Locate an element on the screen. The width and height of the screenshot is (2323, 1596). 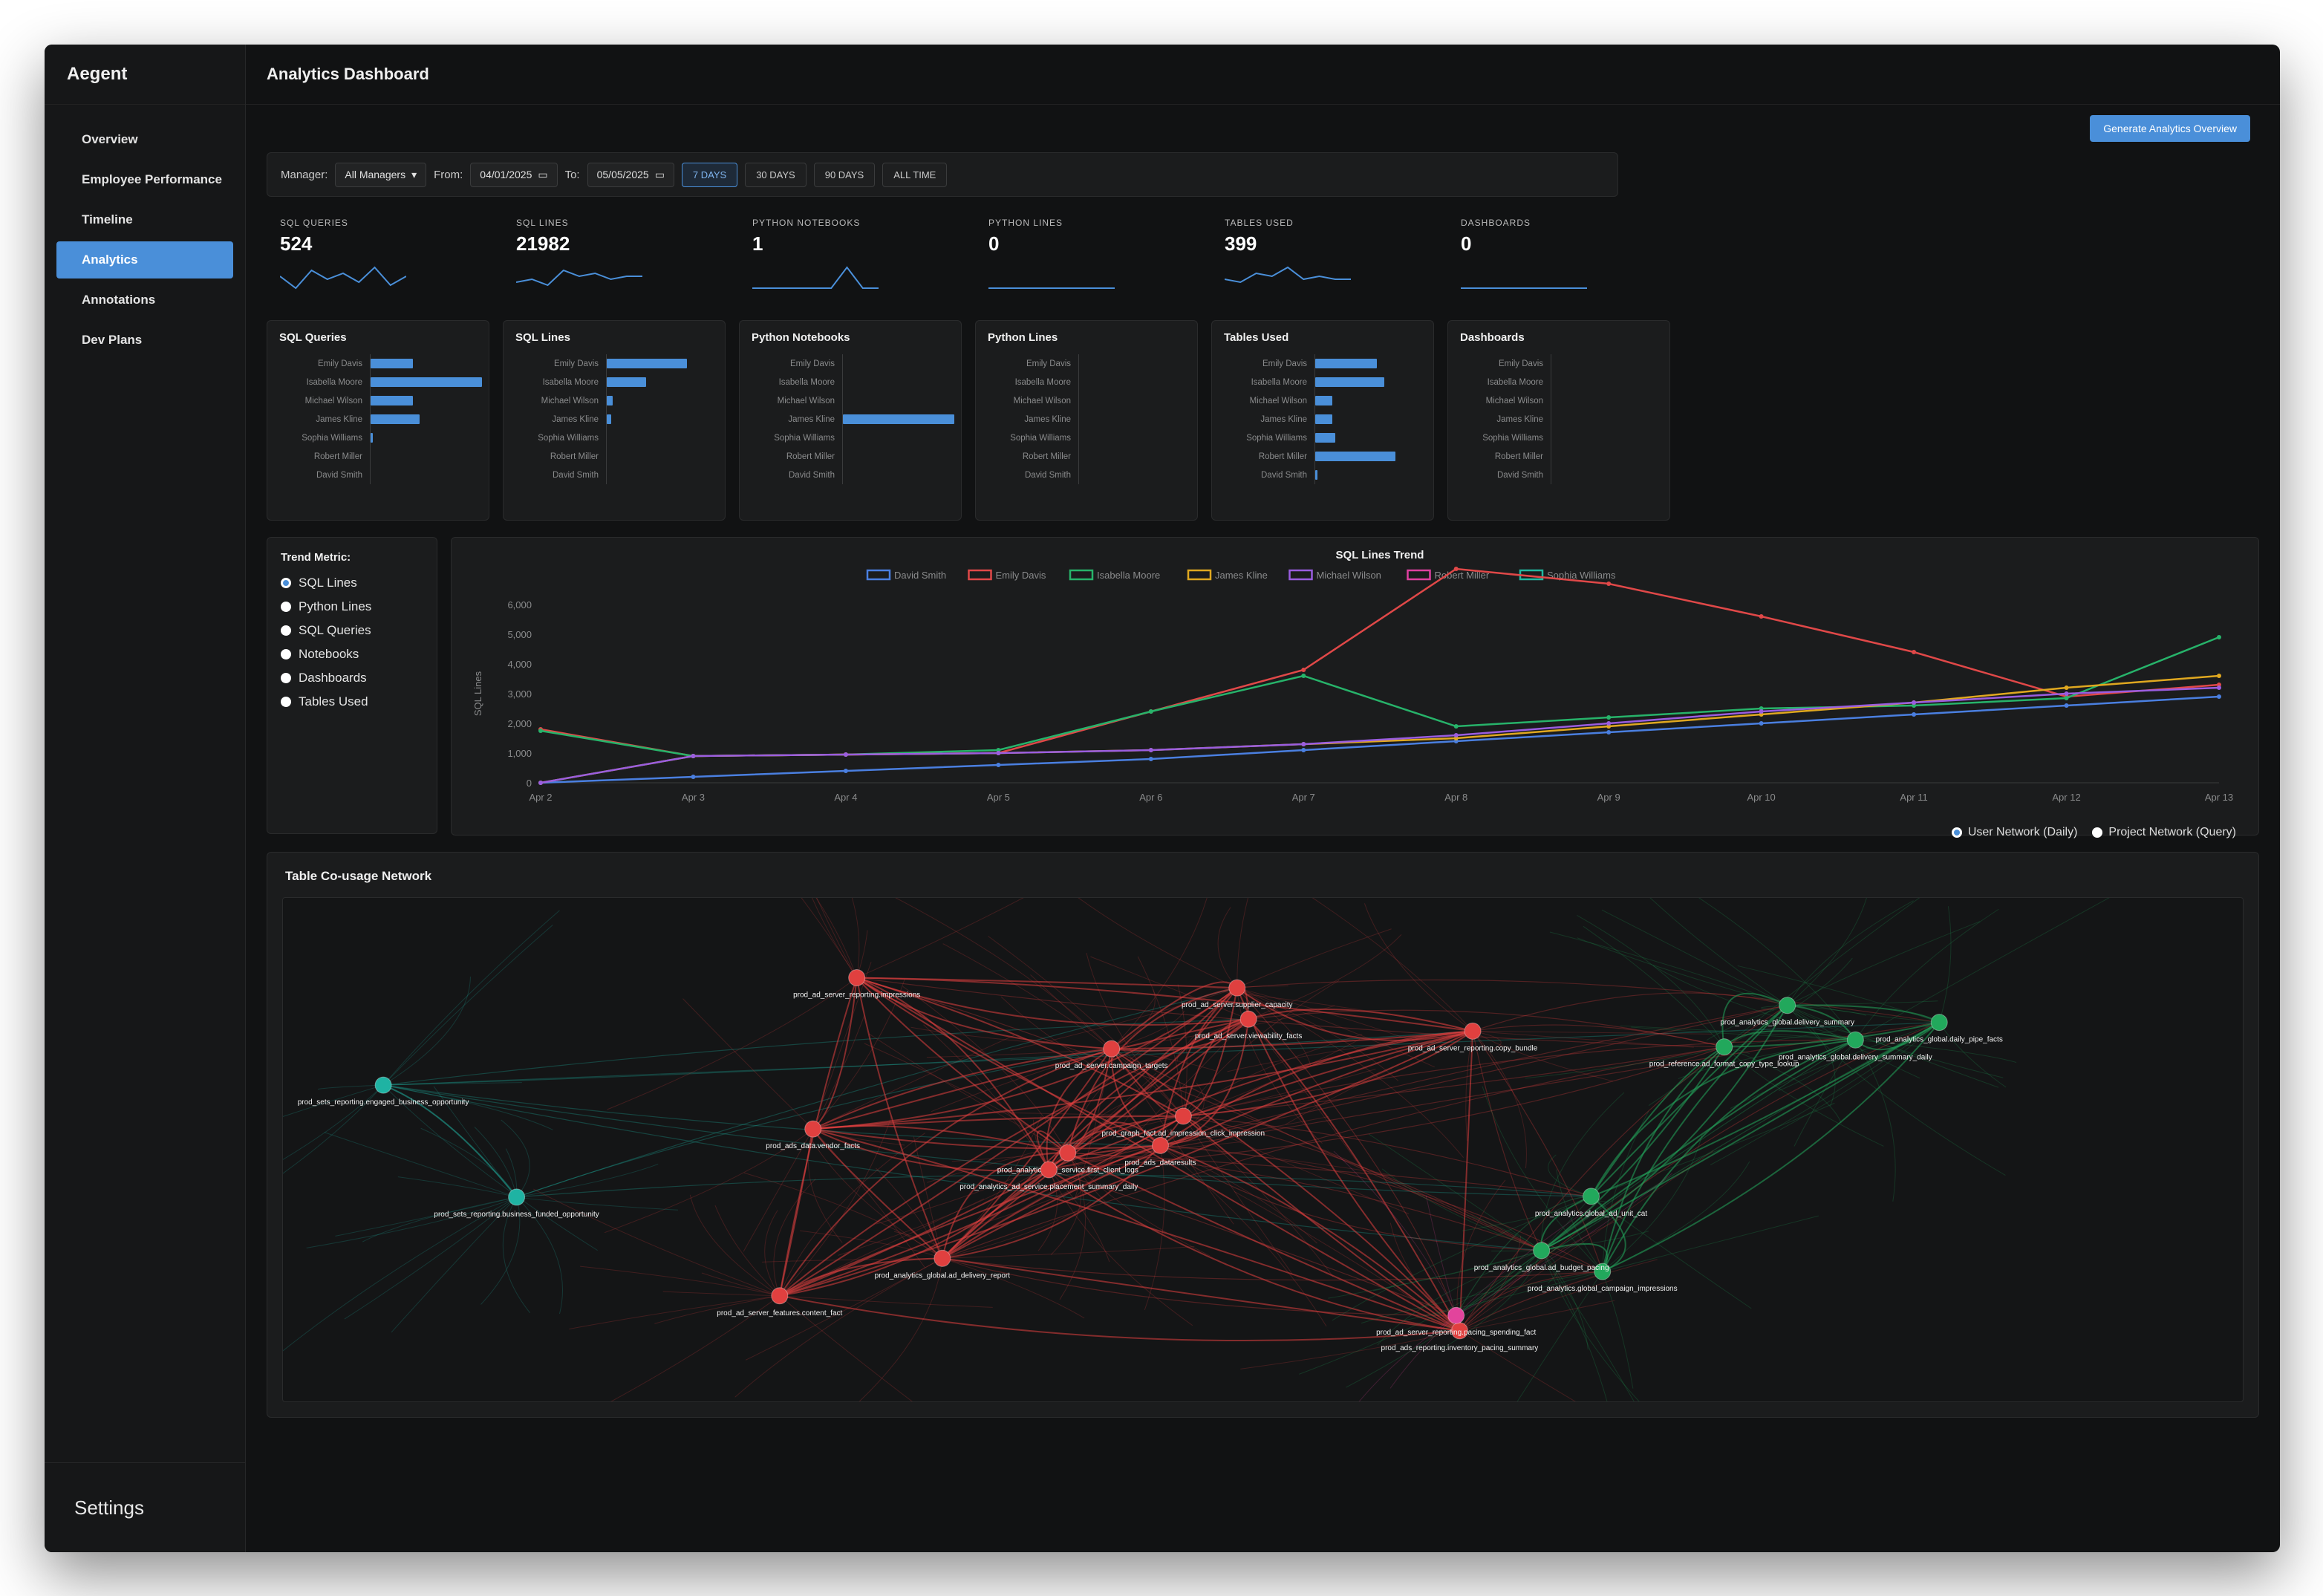
generate-overview-button: Generate Analytics Overview is located at coordinates (2170, 128).